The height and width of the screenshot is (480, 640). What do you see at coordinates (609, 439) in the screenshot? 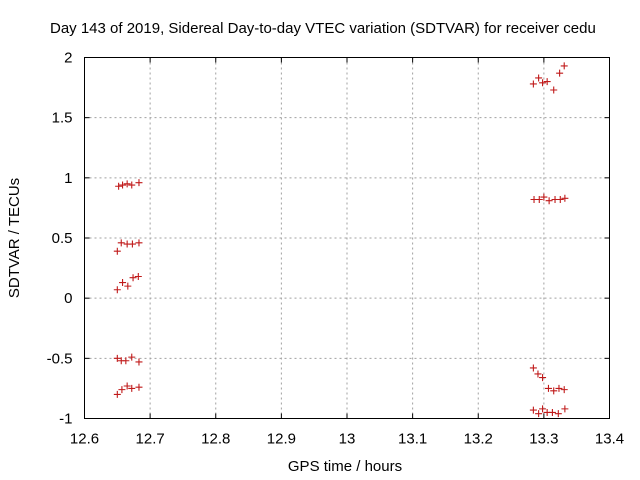
I see `x-tick-label: 13.4` at bounding box center [609, 439].